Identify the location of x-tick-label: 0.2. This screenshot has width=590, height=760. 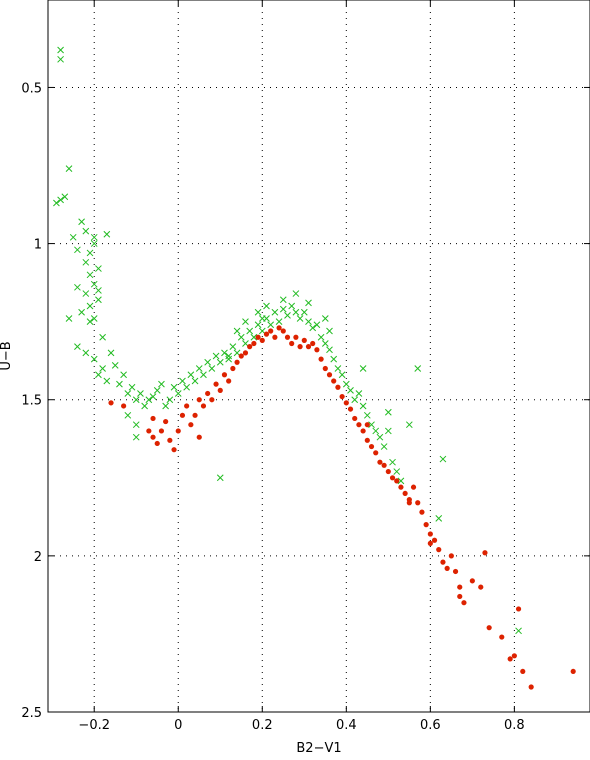
(262, 725).